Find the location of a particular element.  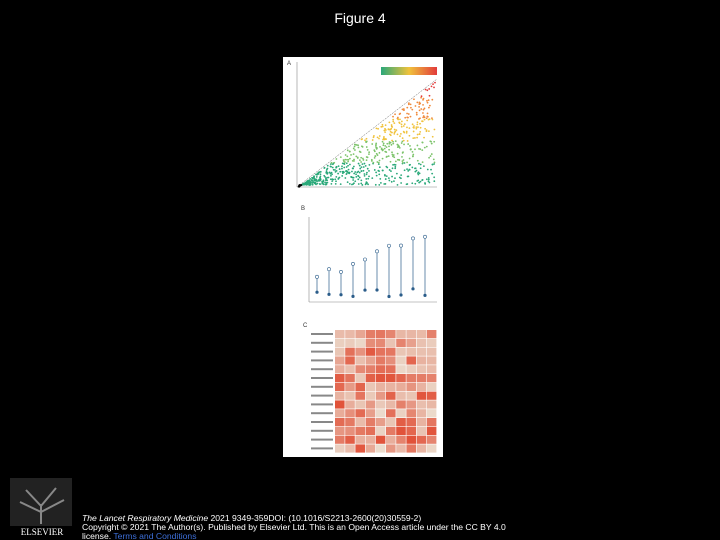

terms-link: Terms and Conditions is located at coordinates (155, 535).